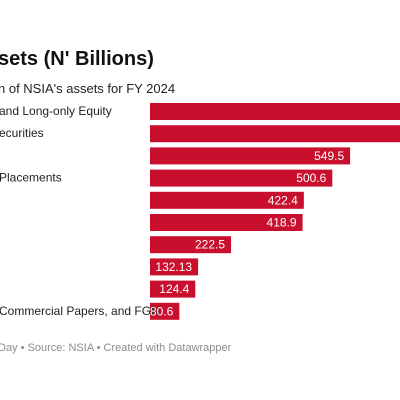 The height and width of the screenshot is (400, 400). I want to click on value-label-9: 124.4, so click(174, 289).